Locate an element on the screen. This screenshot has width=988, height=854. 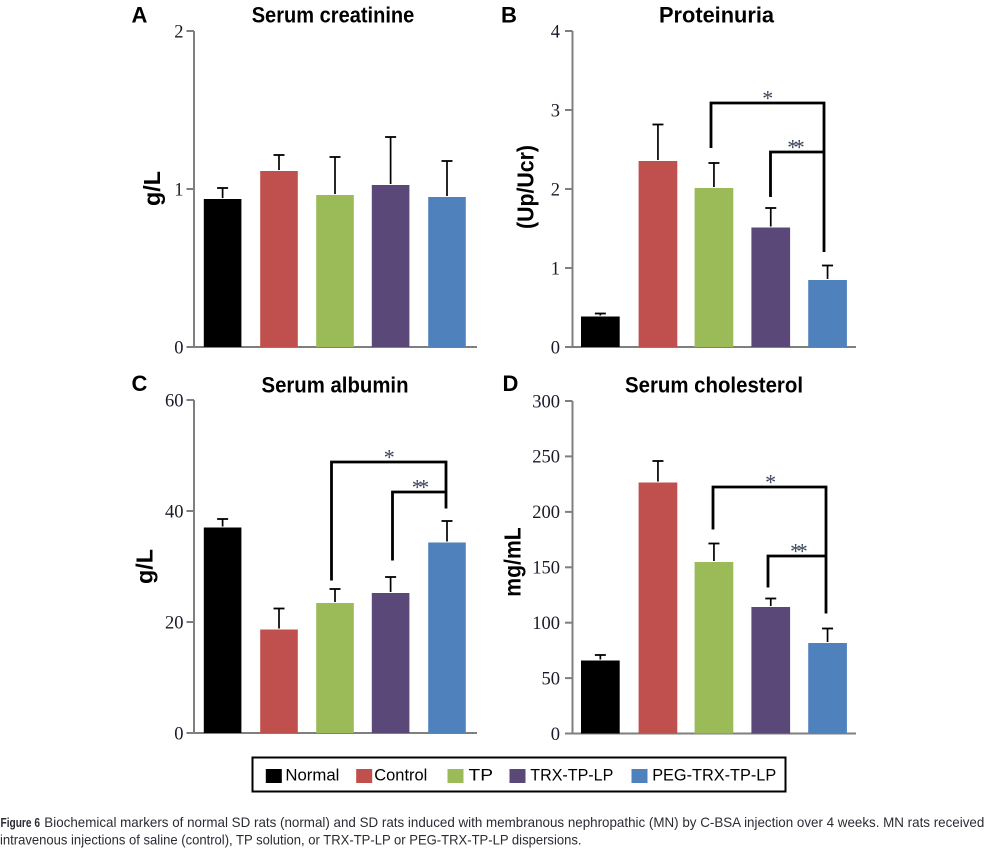
svg-text: B is located at coordinates (509, 14).